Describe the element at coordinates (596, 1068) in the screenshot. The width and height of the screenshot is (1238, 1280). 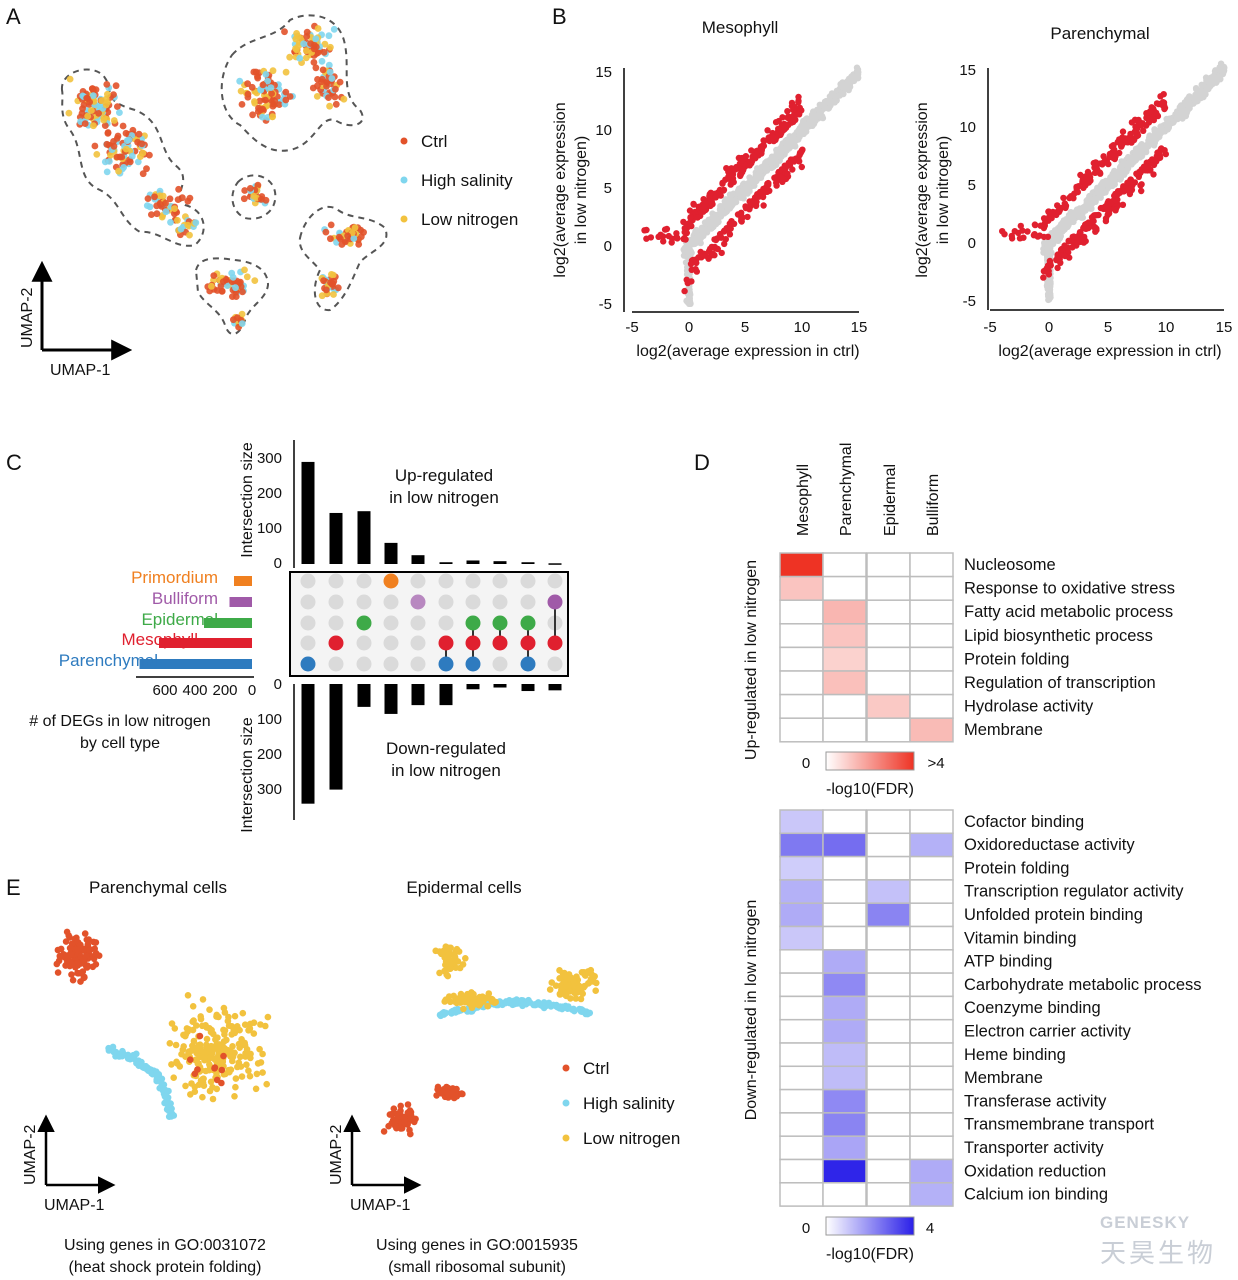
I see `legend-e-ctrl: Ctrl` at that location.